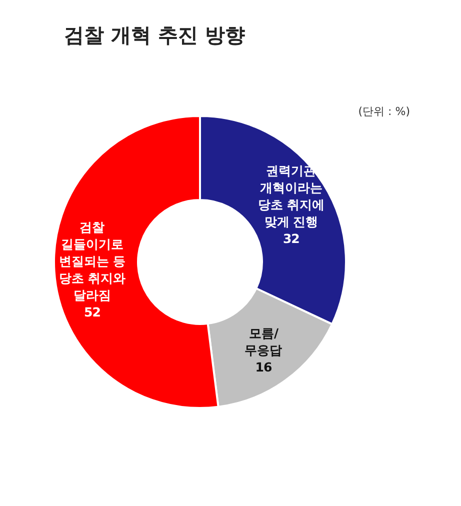  Describe the element at coordinates (263, 341) in the screenshot. I see `slice-label: 모름/ 무응답` at that location.